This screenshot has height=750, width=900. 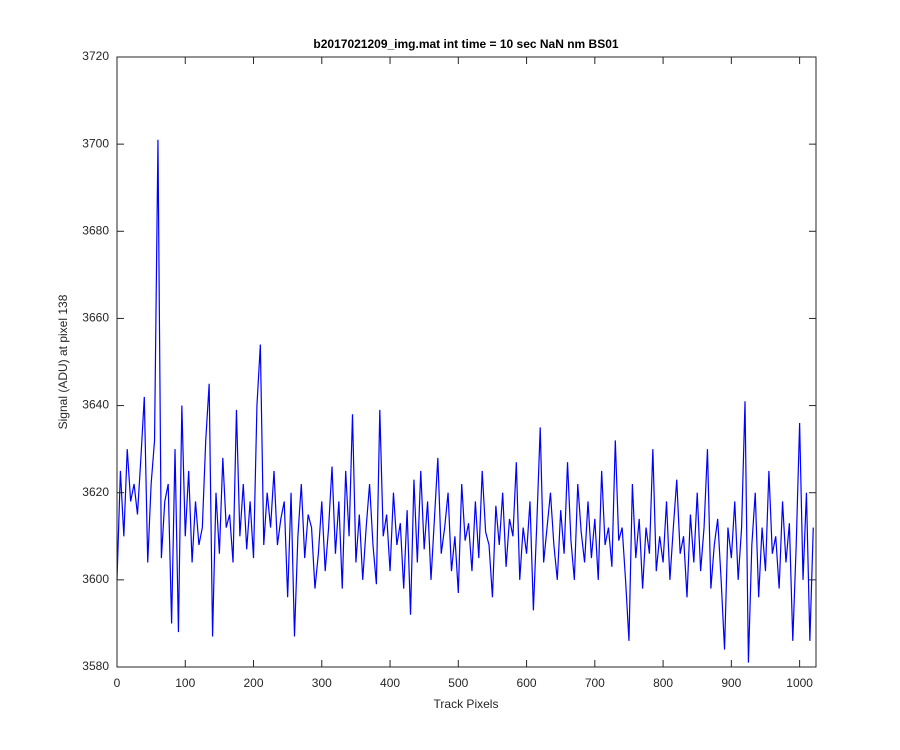 What do you see at coordinates (117, 683) in the screenshot?
I see `x-tick-label: 0` at bounding box center [117, 683].